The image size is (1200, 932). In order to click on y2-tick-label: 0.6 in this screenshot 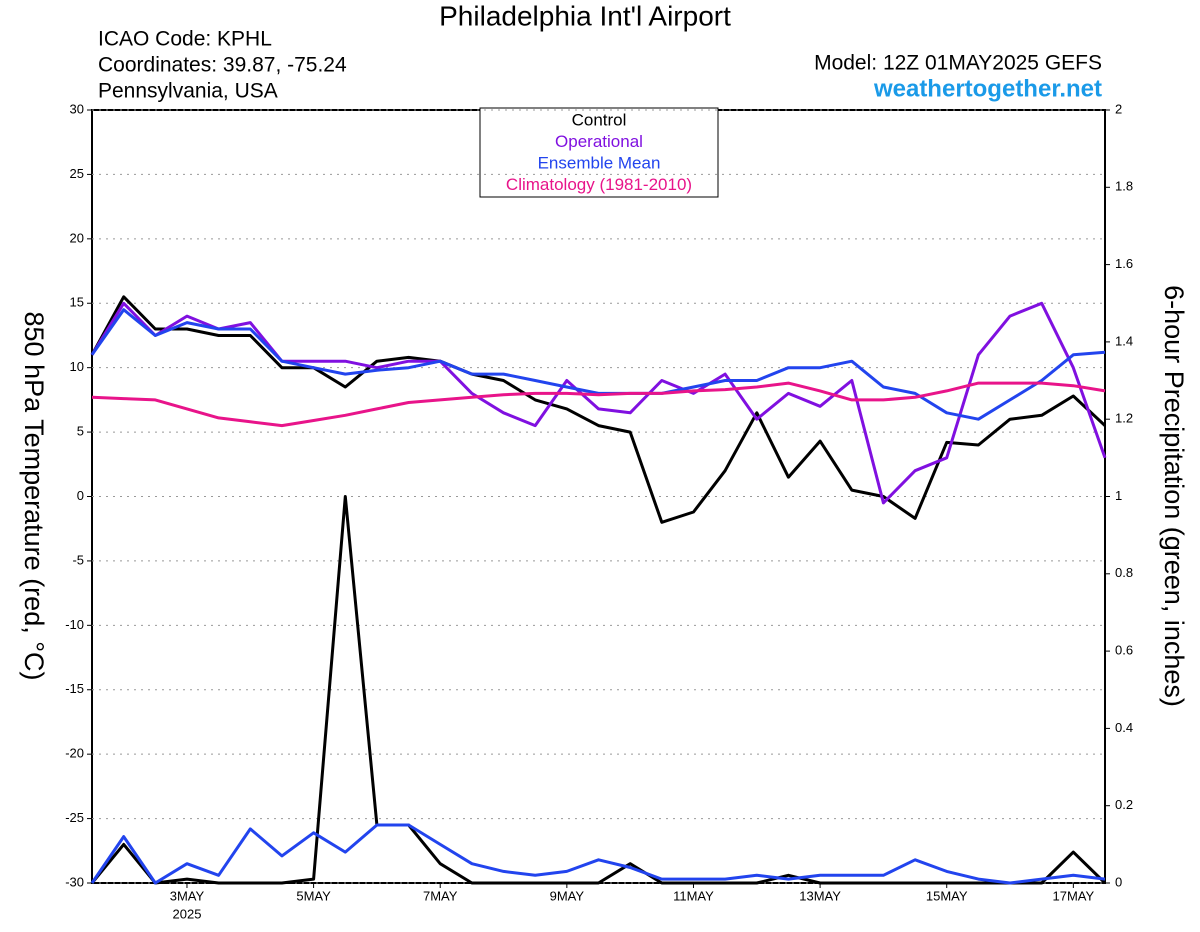, I will do `click(1124, 650)`.